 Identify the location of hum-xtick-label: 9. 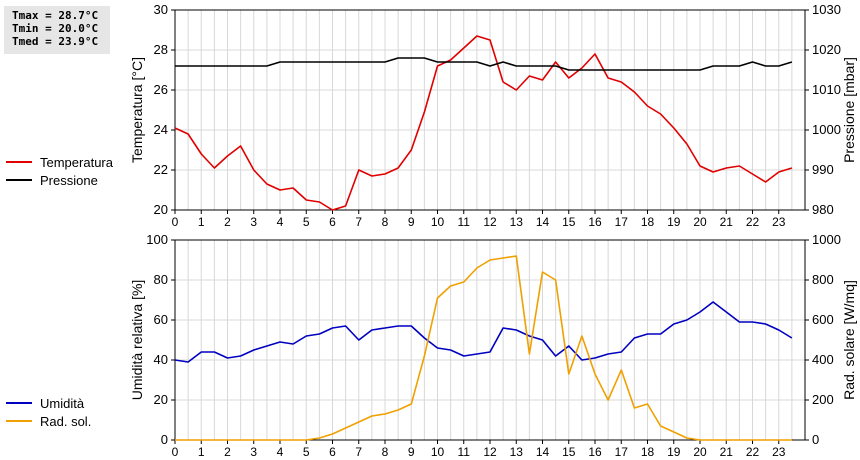
(411, 452).